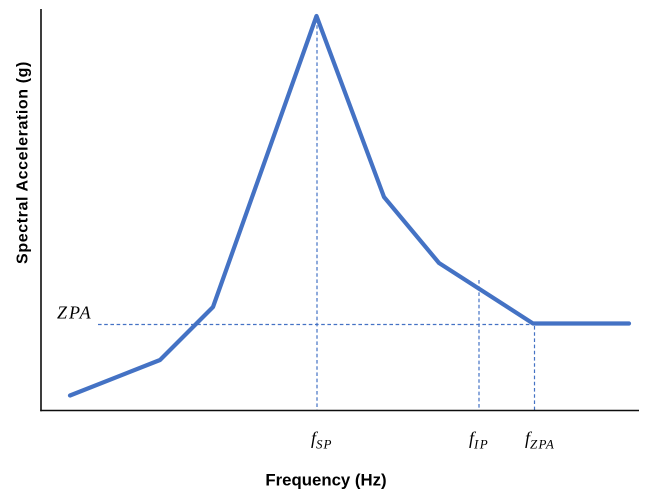 This screenshot has width=655, height=497. I want to click on svg-text: ZPA, so click(75, 313).